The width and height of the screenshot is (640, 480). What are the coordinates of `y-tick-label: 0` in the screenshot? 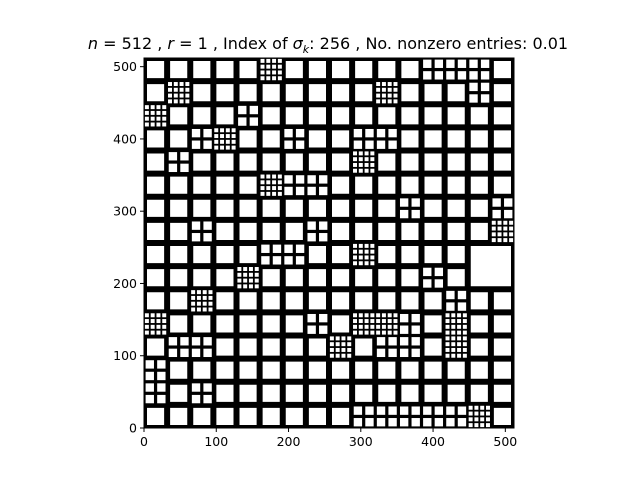 It's located at (133, 428).